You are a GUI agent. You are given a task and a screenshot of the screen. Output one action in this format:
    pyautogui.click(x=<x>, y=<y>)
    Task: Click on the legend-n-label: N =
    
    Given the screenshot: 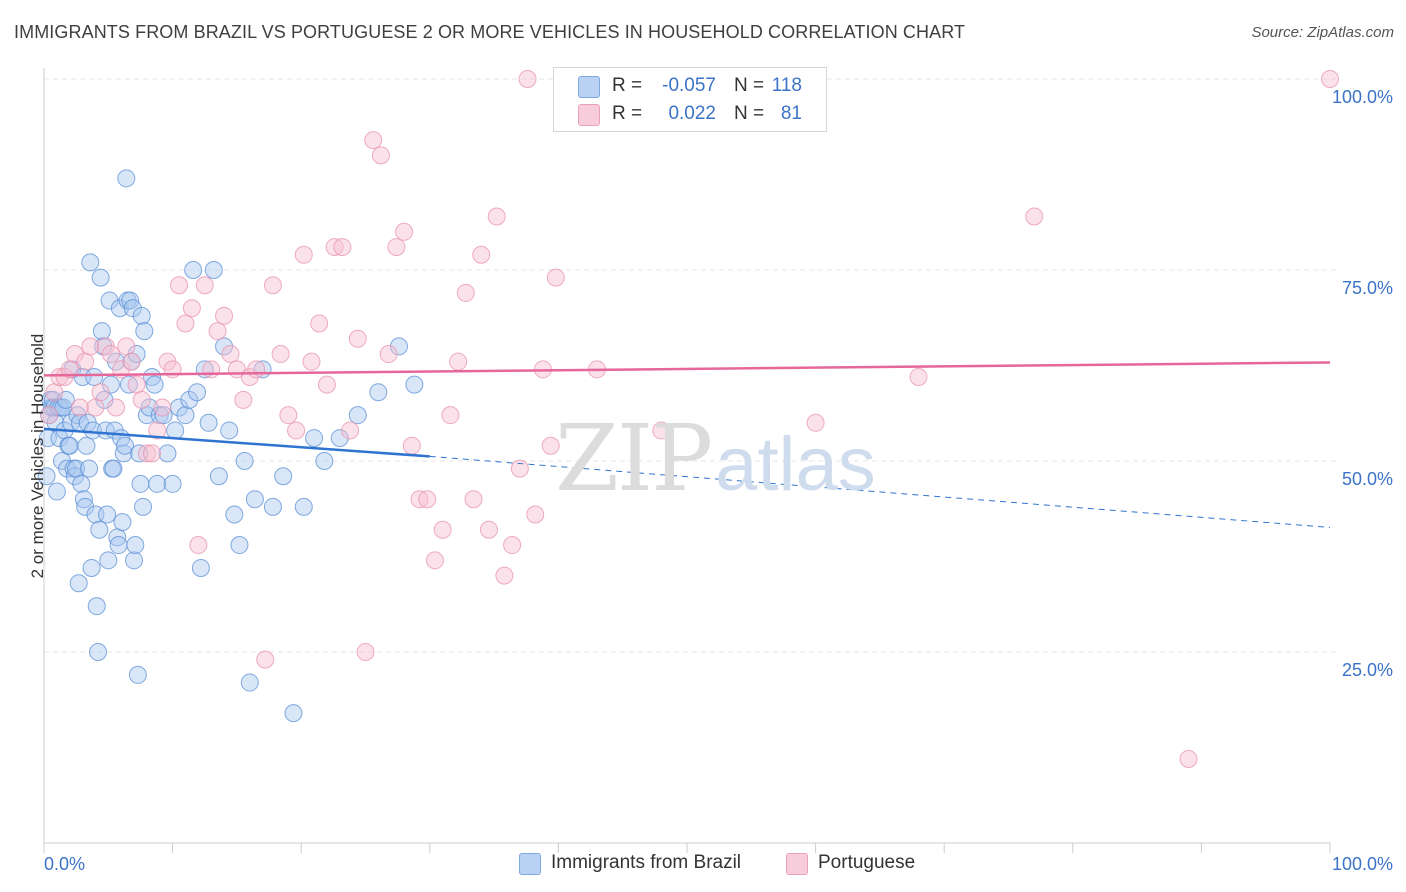 What is the action you would take?
    pyautogui.click(x=749, y=85)
    